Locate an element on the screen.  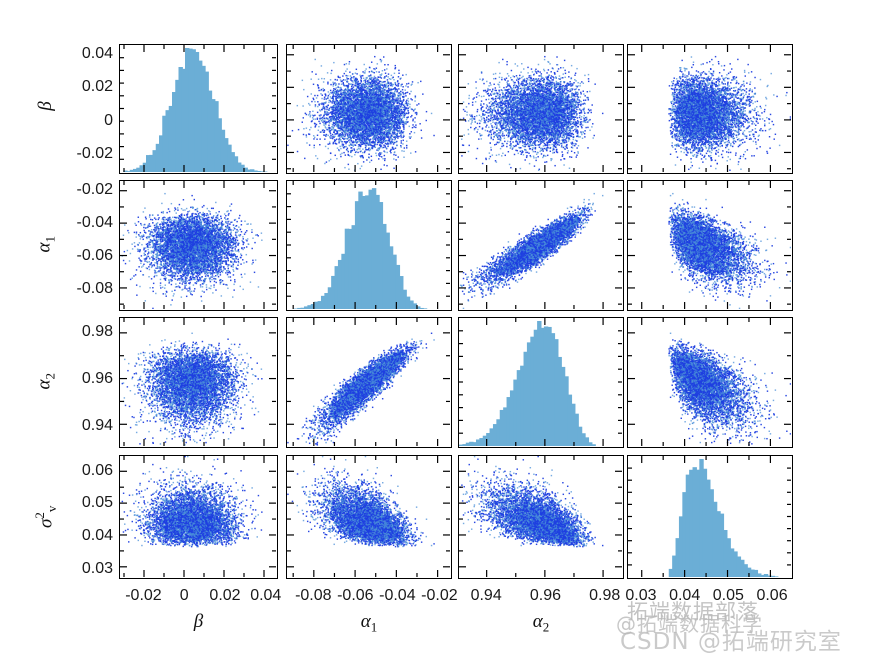
x-tick-label-alpha1-2: -0.04 is located at coordinates (397, 595).